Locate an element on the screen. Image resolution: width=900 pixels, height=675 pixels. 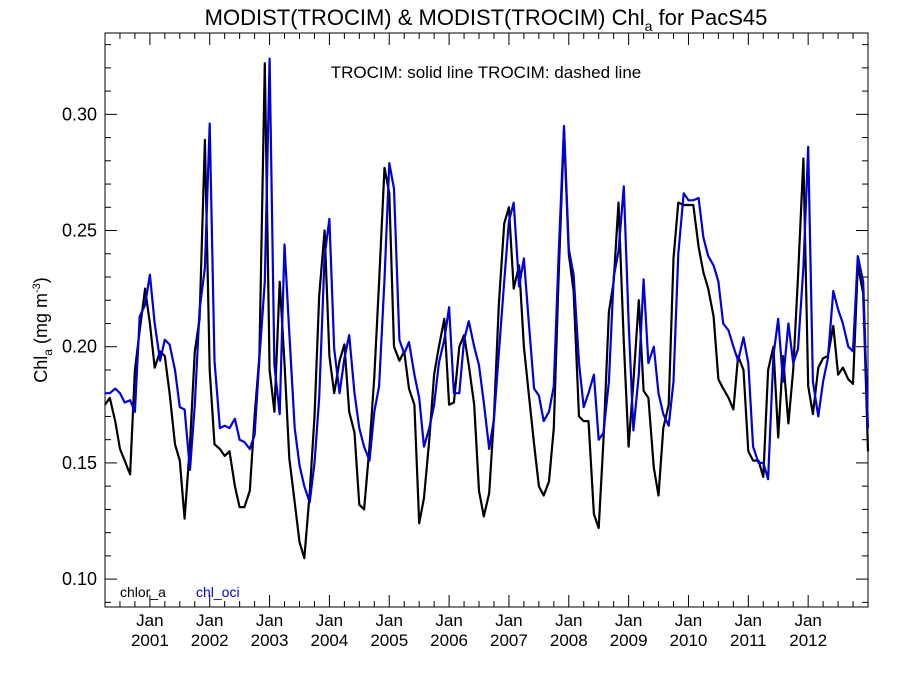
y-tick-label: 0.10 is located at coordinates (79, 579).